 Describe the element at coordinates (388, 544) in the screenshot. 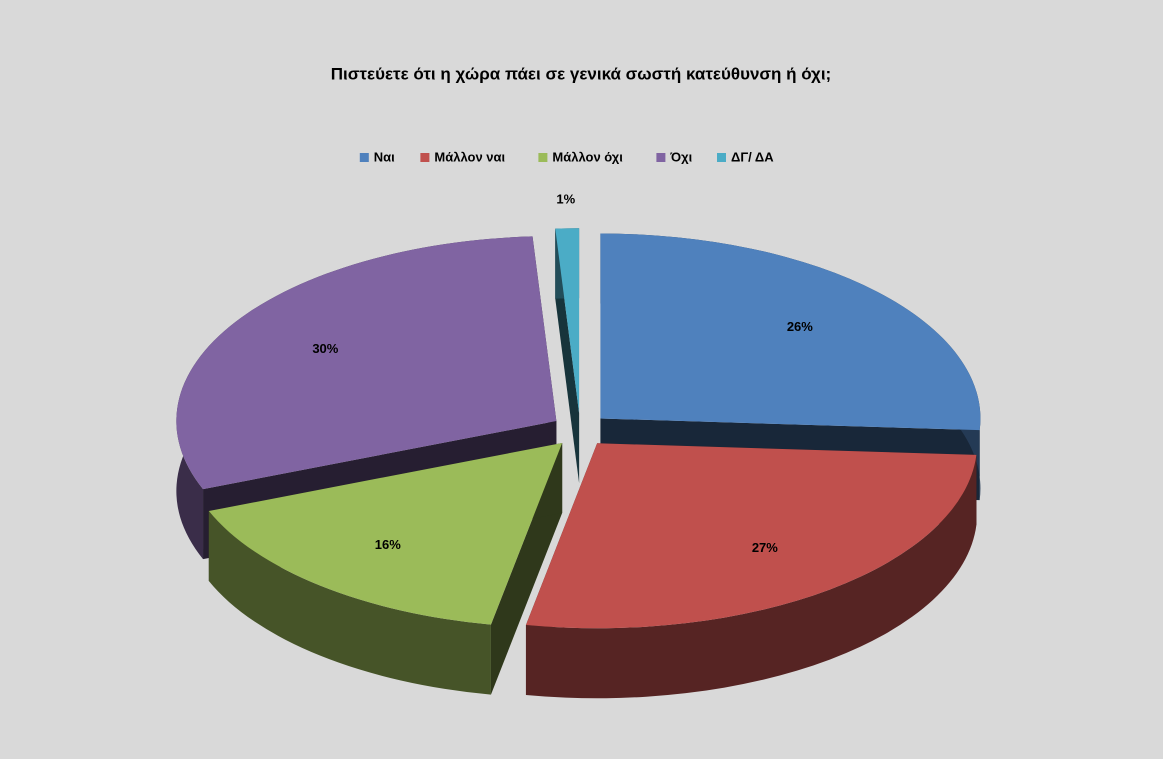

I see `data-label: 16%` at that location.